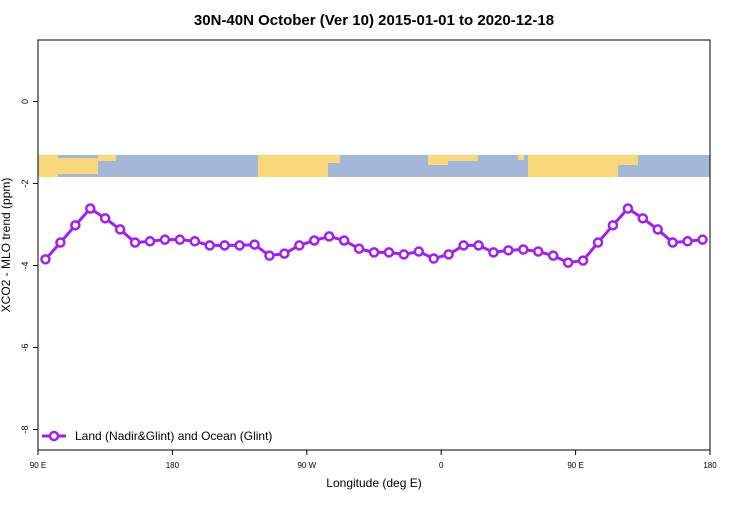 Image resolution: width=750 pixels, height=505 pixels. I want to click on y-tick-label: -6, so click(25, 347).